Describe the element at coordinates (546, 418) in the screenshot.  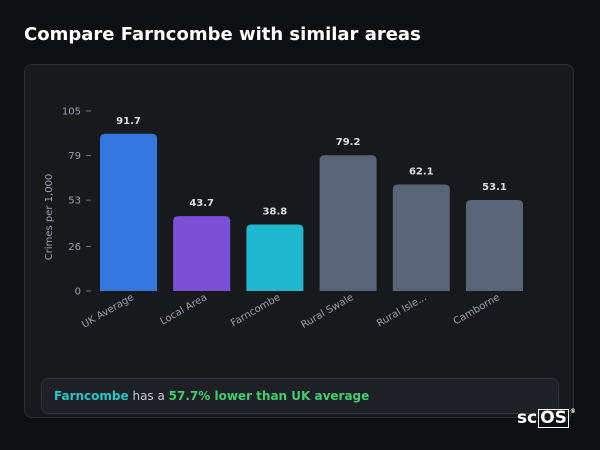
I see `scos-logo: sc OS ®` at that location.